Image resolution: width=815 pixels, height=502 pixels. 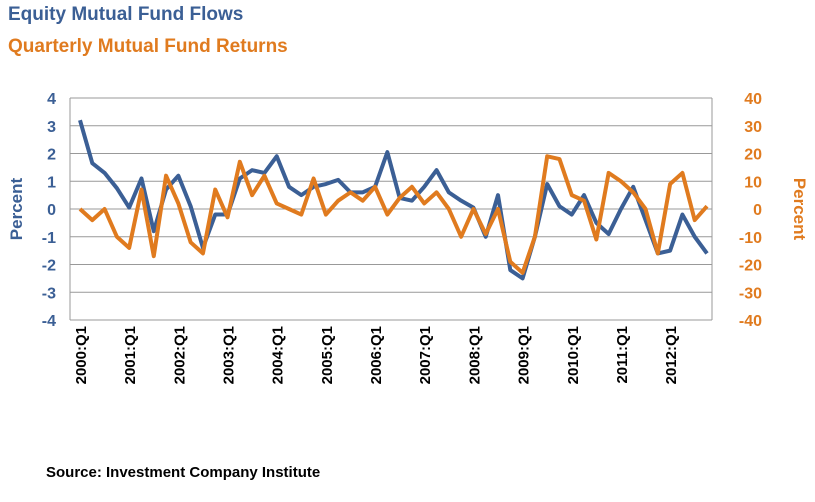 What do you see at coordinates (425, 355) in the screenshot?
I see `x-tick-label: 2007:Q1` at bounding box center [425, 355].